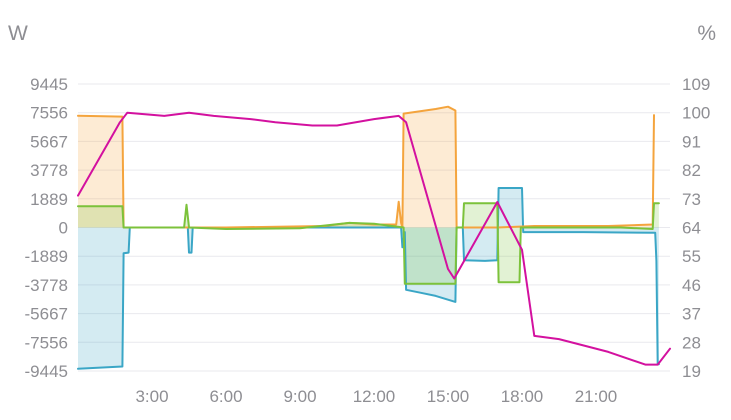 The width and height of the screenshot is (731, 420). What do you see at coordinates (691, 285) in the screenshot?
I see `y2-tick-label: 46` at bounding box center [691, 285].